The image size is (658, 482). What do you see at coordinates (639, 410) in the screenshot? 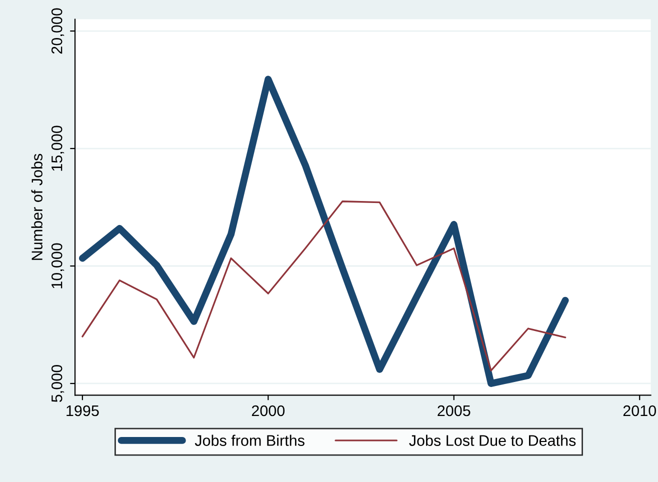
I see `x-tick-label: 2010` at bounding box center [639, 410].